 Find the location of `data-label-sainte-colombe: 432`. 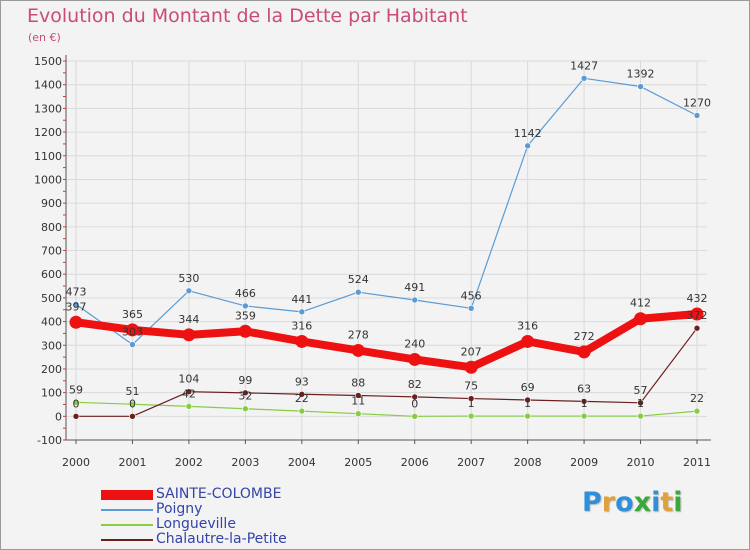

data-label-sainte-colombe: 432 is located at coordinates (697, 298).